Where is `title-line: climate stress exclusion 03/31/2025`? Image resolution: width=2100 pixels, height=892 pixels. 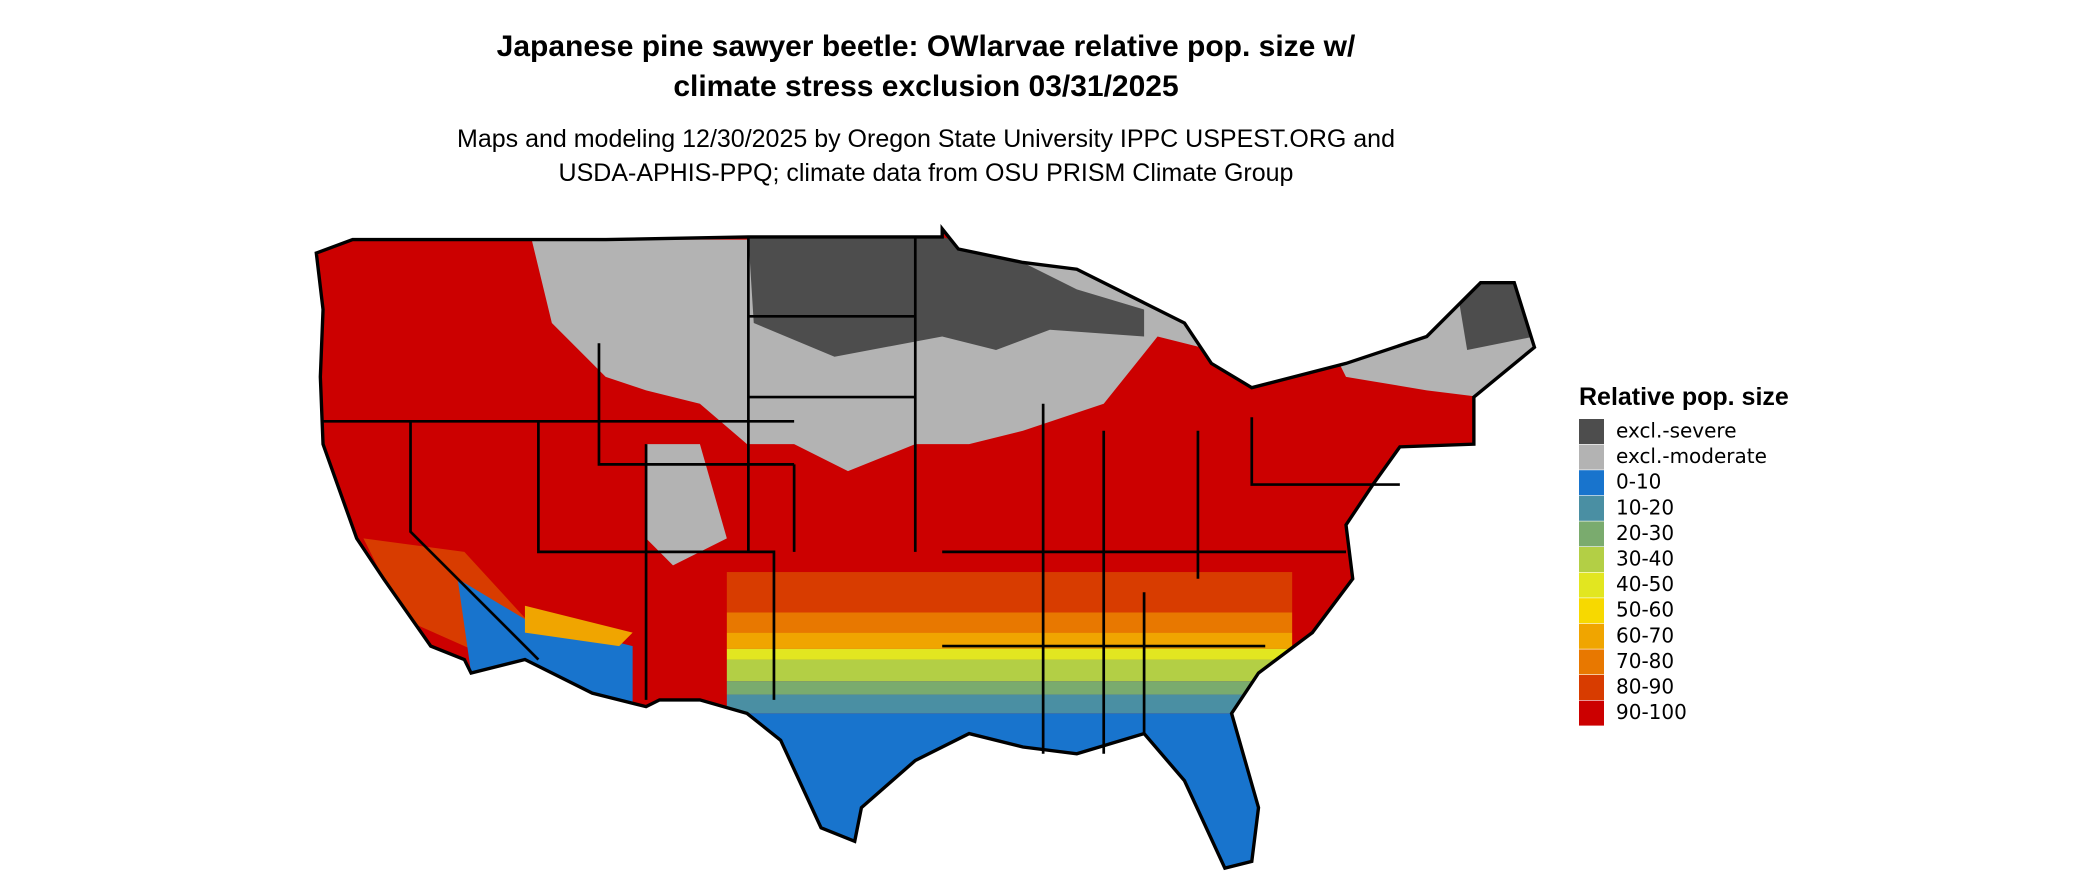
title-line: climate stress exclusion 03/31/2025 is located at coordinates (925, 86).